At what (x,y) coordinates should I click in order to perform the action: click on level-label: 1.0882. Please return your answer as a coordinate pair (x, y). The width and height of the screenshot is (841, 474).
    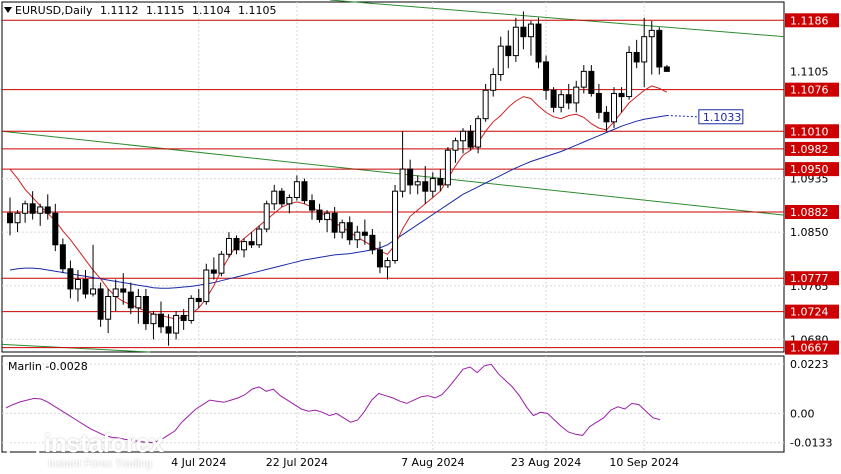
    Looking at the image, I should click on (809, 212).